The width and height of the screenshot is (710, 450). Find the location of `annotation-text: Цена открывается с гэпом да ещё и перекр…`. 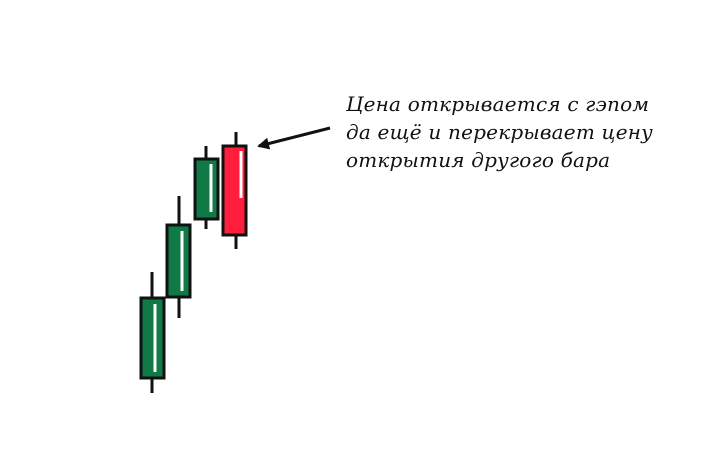

annotation-text: Цена открывается с гэпом да ещё и перекр… is located at coordinates (516, 132).